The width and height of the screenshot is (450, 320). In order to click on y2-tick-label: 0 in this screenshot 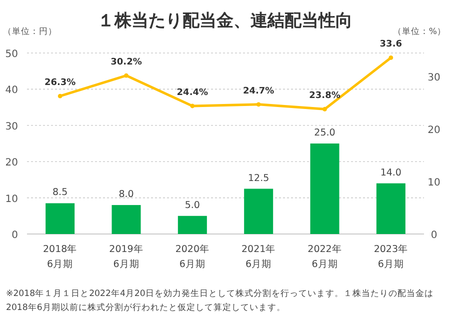, I will do `click(434, 235)`.